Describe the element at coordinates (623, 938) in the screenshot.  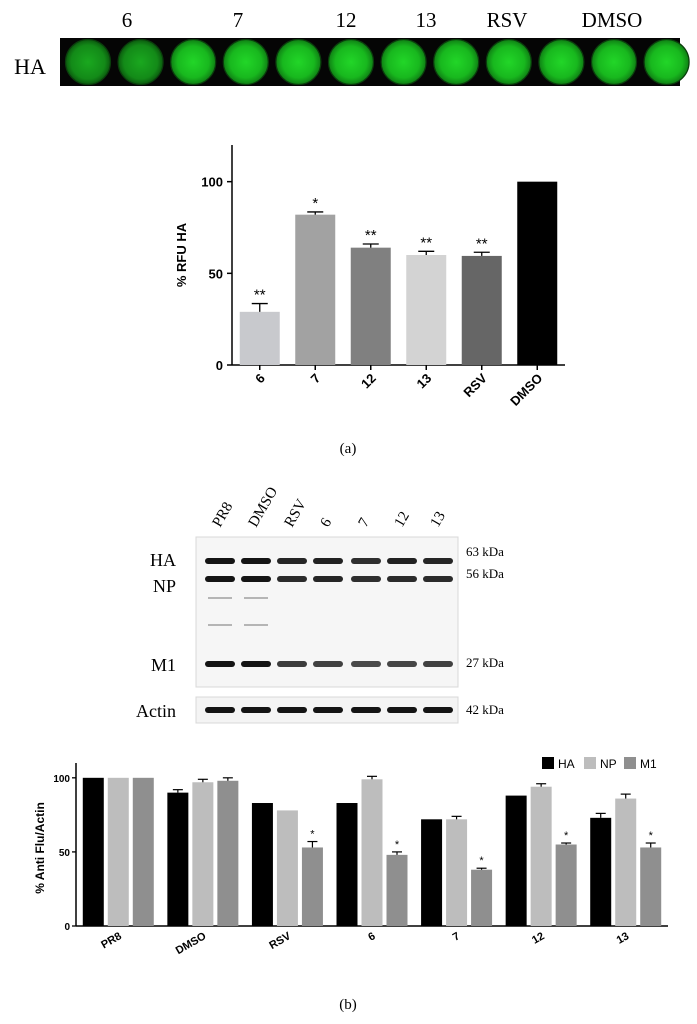
I see `anti-flu-x-tick-label: 13` at that location.